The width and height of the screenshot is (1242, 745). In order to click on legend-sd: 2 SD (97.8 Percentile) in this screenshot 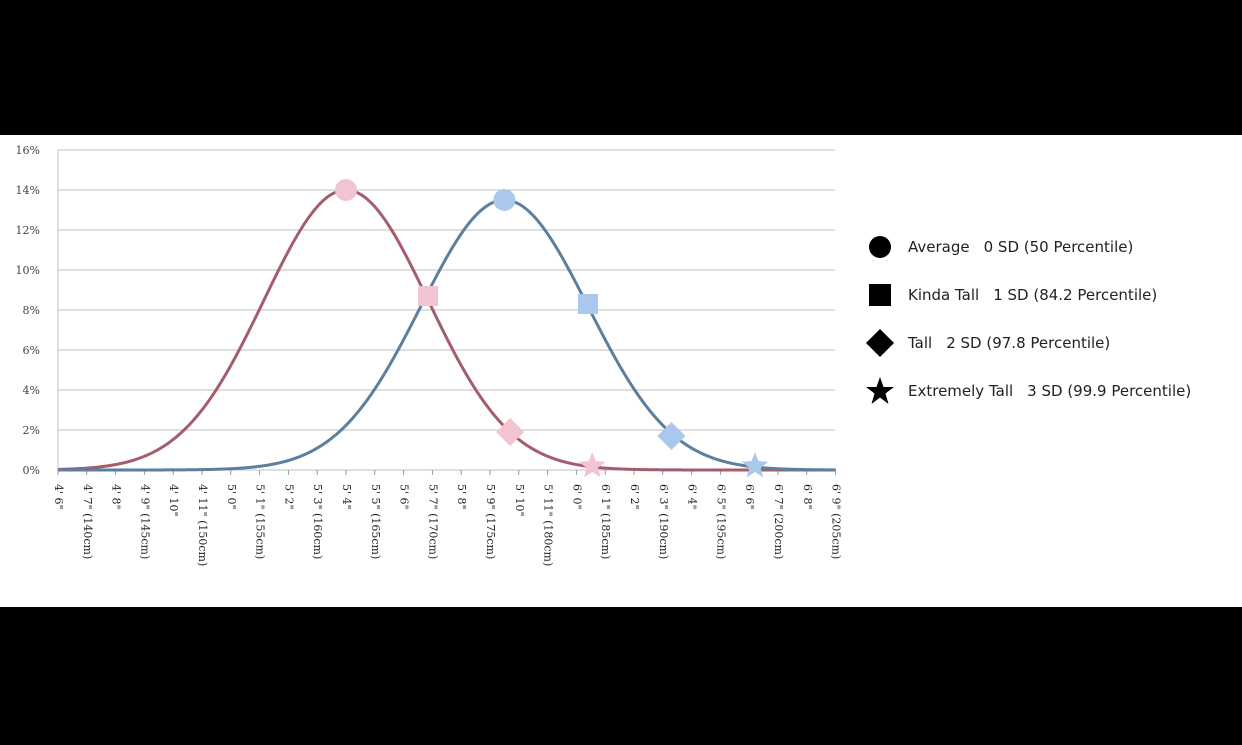, I will do `click(1028, 343)`.